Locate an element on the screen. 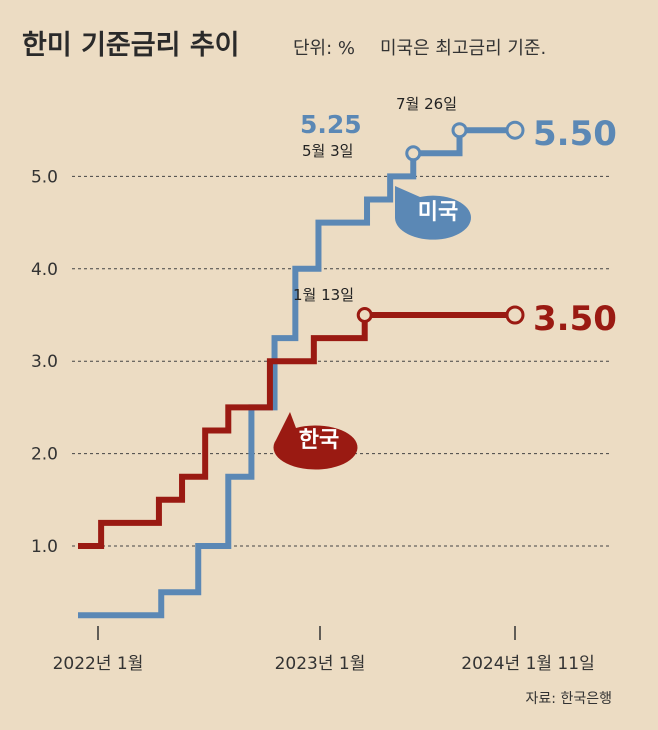  us-marker-may-label: 5월 3일 is located at coordinates (327, 151).